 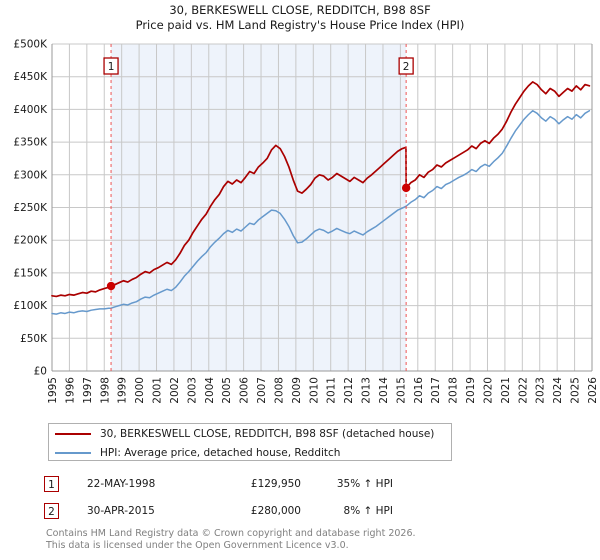 I want to click on y-axis-tick-label: £50K, so click(x=34, y=339).